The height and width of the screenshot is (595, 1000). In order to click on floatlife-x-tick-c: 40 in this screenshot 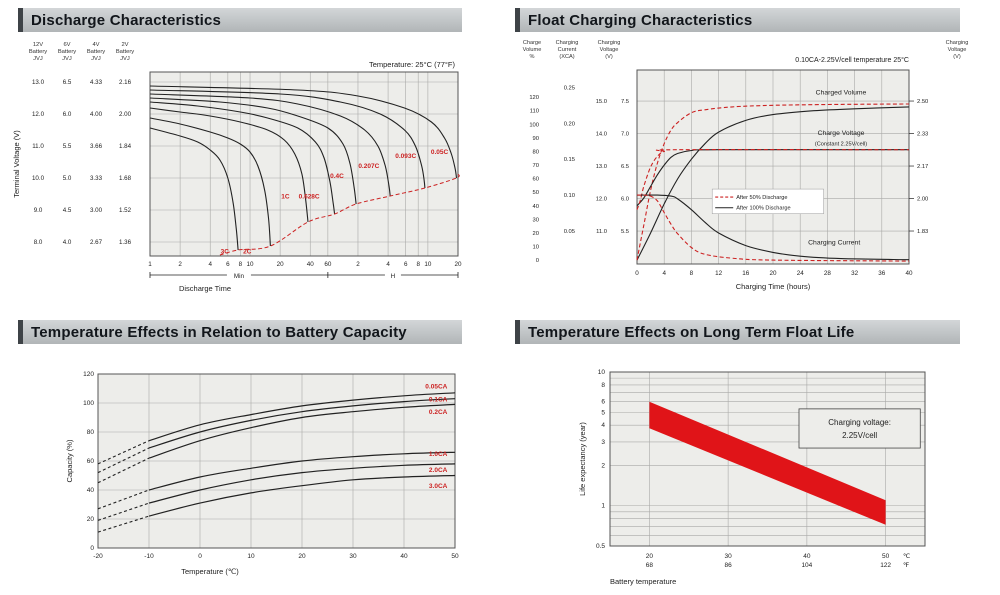, I will do `click(807, 556)`.